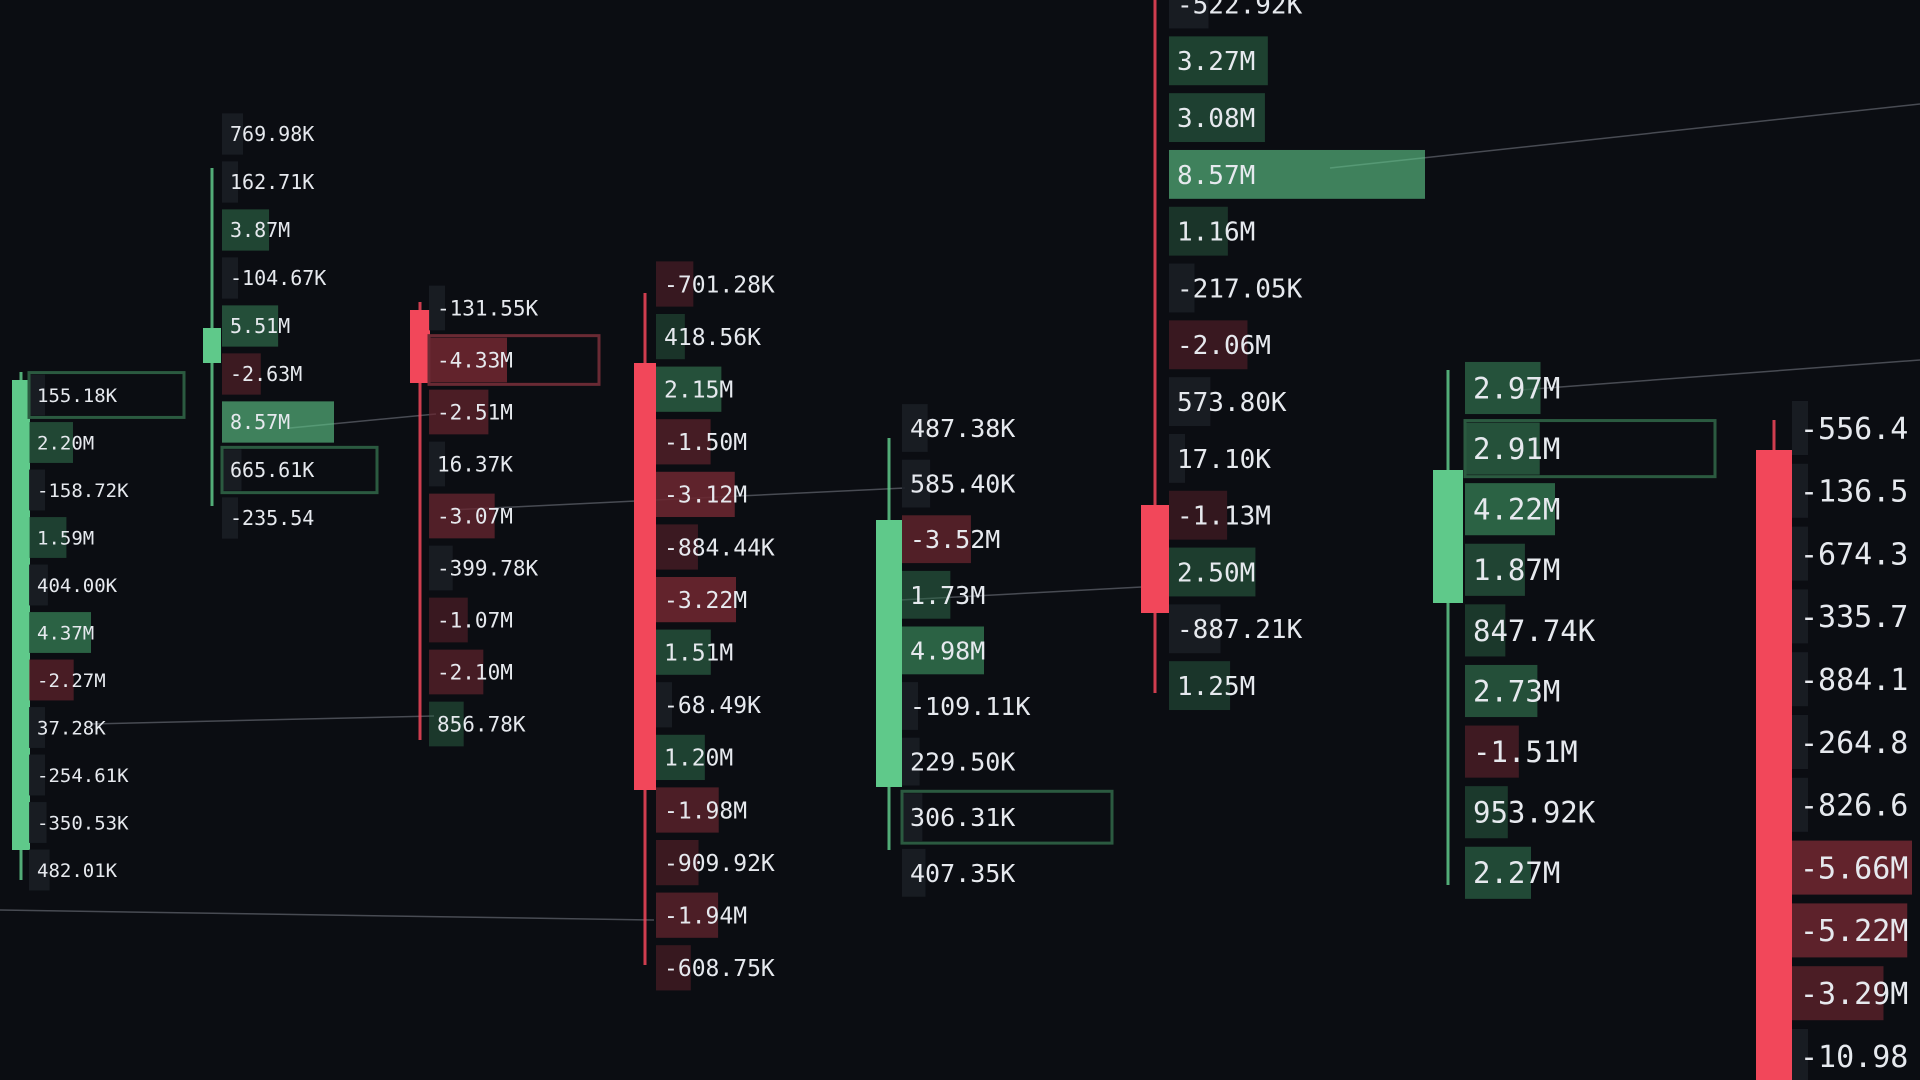 The width and height of the screenshot is (1920, 1080). What do you see at coordinates (1224, 460) in the screenshot?
I see `level-value: 17.10K` at bounding box center [1224, 460].